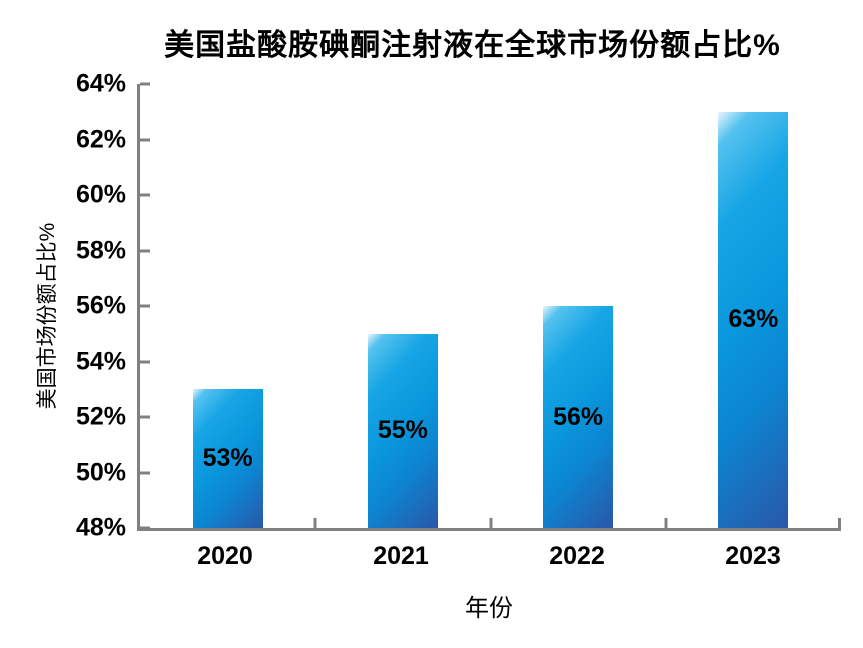  What do you see at coordinates (472, 45) in the screenshot?
I see `chart-title: 美国盐酸胺碘酮注射液在全球市场份额占比%` at bounding box center [472, 45].